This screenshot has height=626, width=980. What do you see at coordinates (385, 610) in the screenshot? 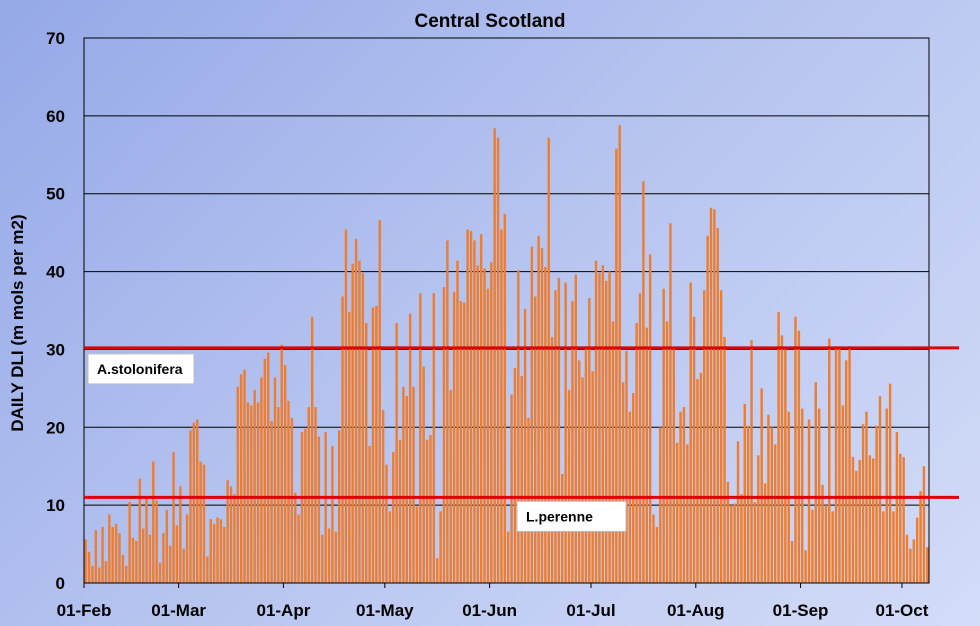
I see `x-tick-label: 01-May` at bounding box center [385, 610].